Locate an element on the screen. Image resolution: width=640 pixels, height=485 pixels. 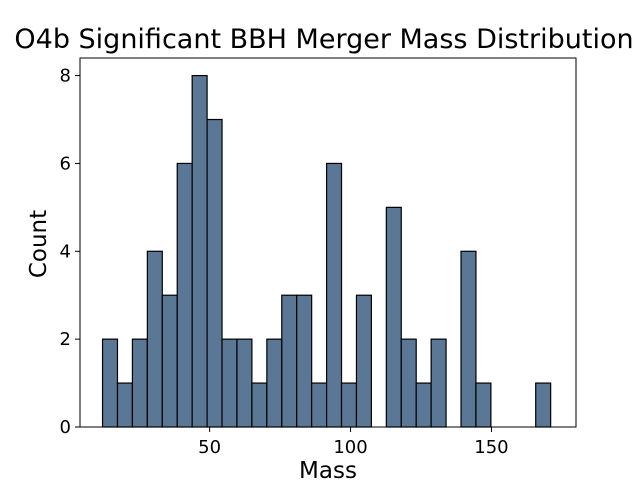
y-axis-ticks: 0 2 4 6 8 is located at coordinates (70, 252).